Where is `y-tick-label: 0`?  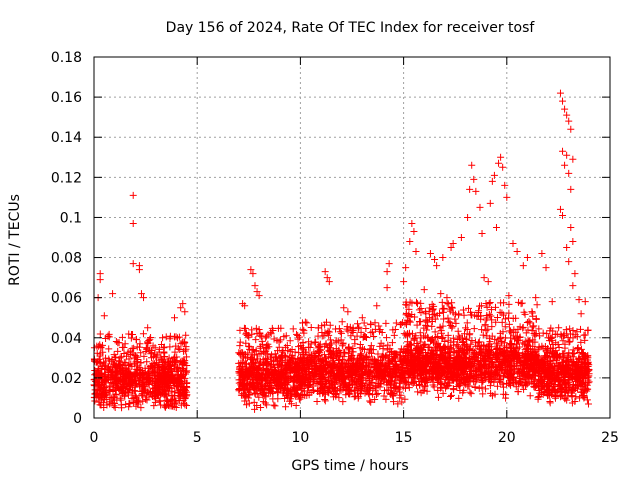
y-tick-label: 0 is located at coordinates (77, 419).